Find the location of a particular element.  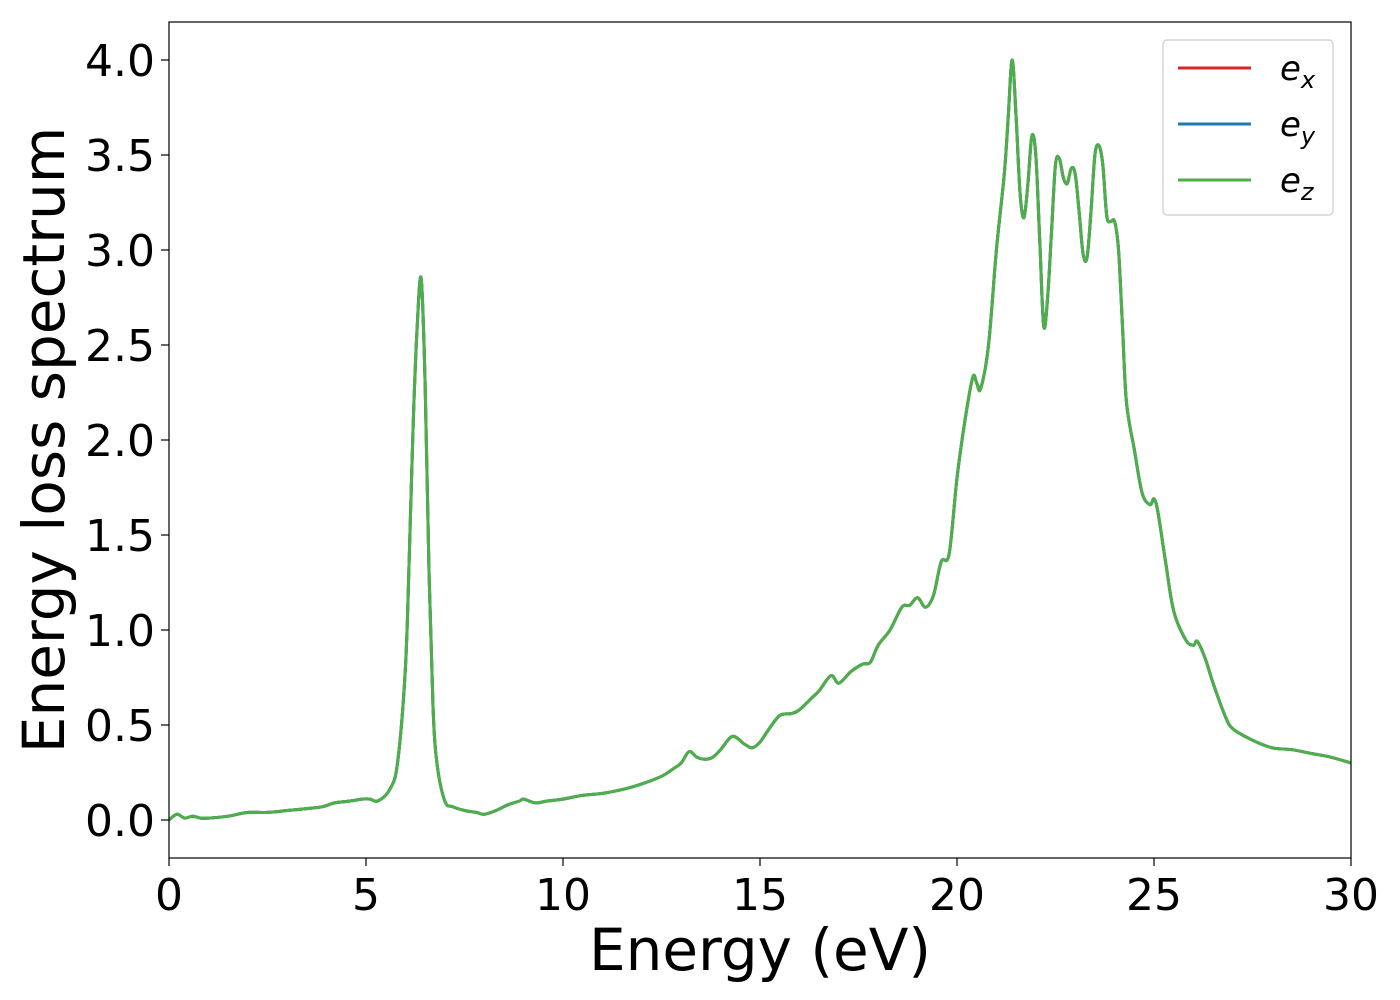

y-tick-label: 2.0 is located at coordinates (120, 441).